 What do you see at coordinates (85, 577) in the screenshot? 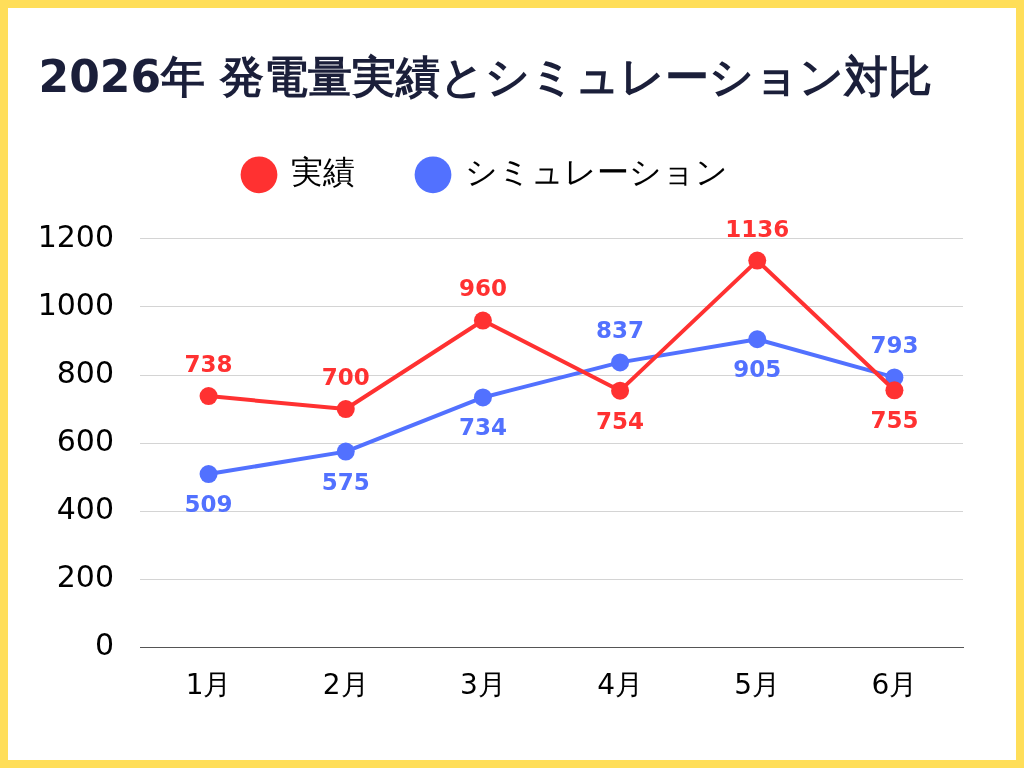
I see `y-tick-label: 200` at bounding box center [85, 577].